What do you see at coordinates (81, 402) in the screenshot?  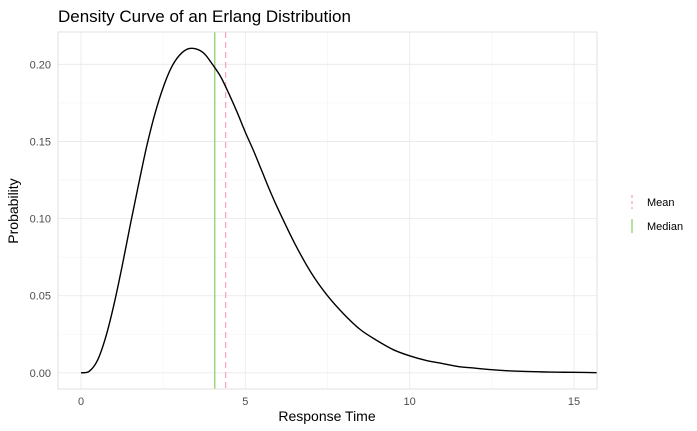 I see `x-tick-label: 0` at bounding box center [81, 402].